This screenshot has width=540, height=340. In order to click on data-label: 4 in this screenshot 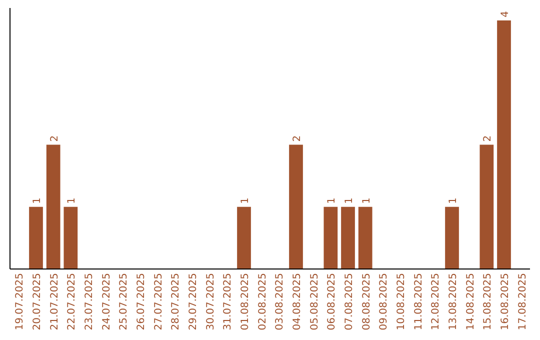, I will do `click(505, 14)`.